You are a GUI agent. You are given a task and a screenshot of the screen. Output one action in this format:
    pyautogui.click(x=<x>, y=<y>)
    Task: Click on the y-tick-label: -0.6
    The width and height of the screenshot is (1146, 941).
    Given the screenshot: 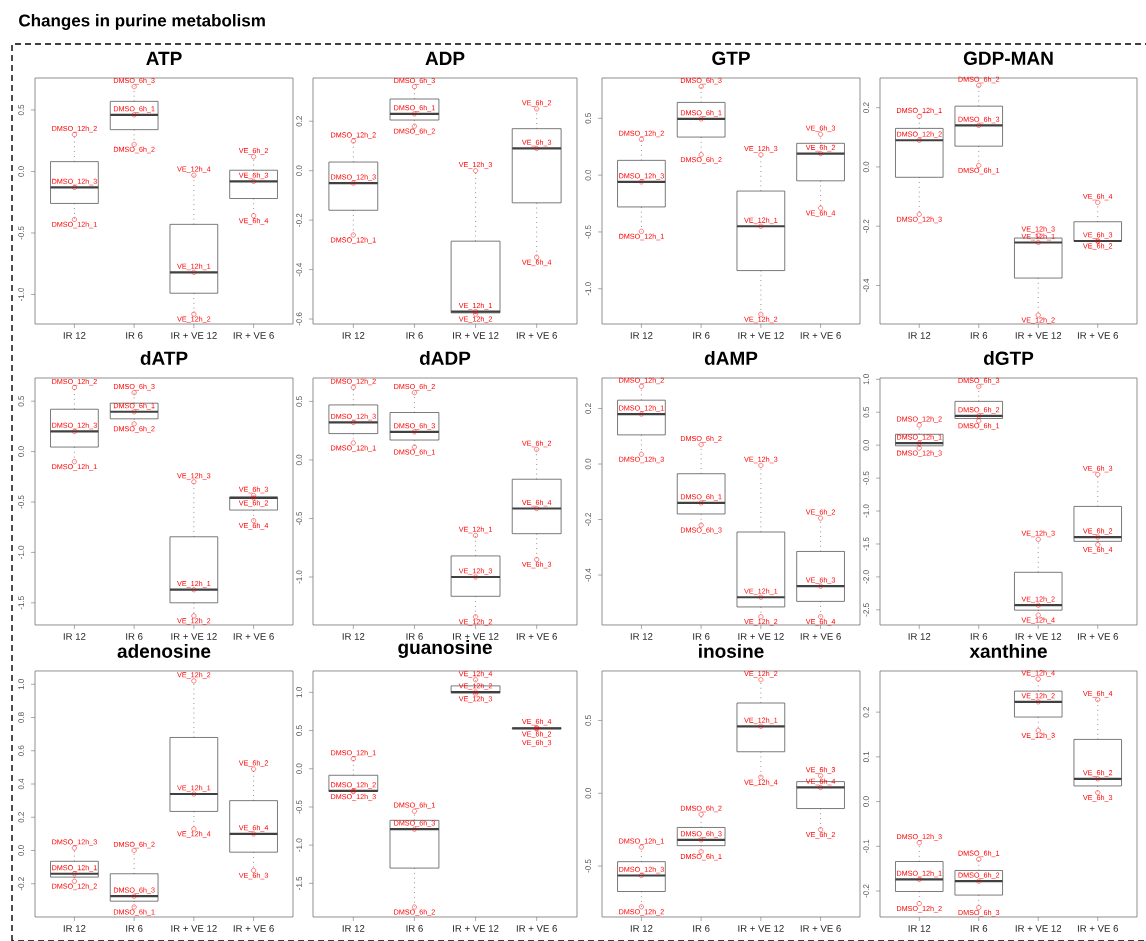 What is the action you would take?
    pyautogui.click(x=299, y=319)
    